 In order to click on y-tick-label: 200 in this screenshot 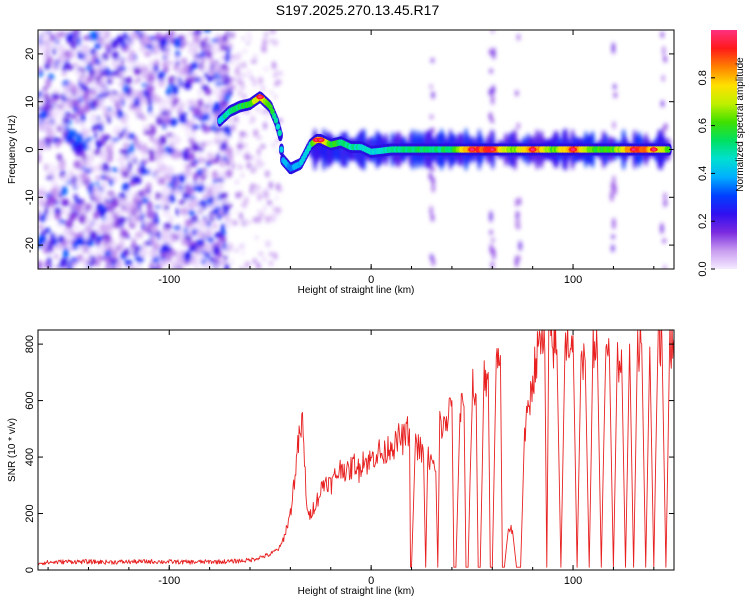, I will do `click(30, 513)`.